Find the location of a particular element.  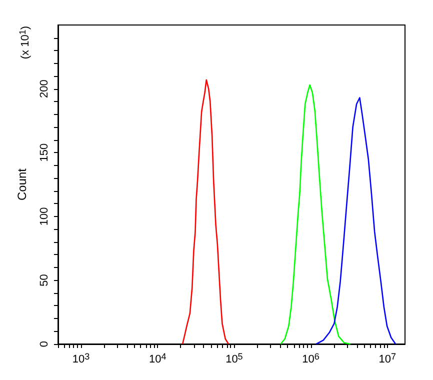

y-tick-label: 100 is located at coordinates (44, 216).